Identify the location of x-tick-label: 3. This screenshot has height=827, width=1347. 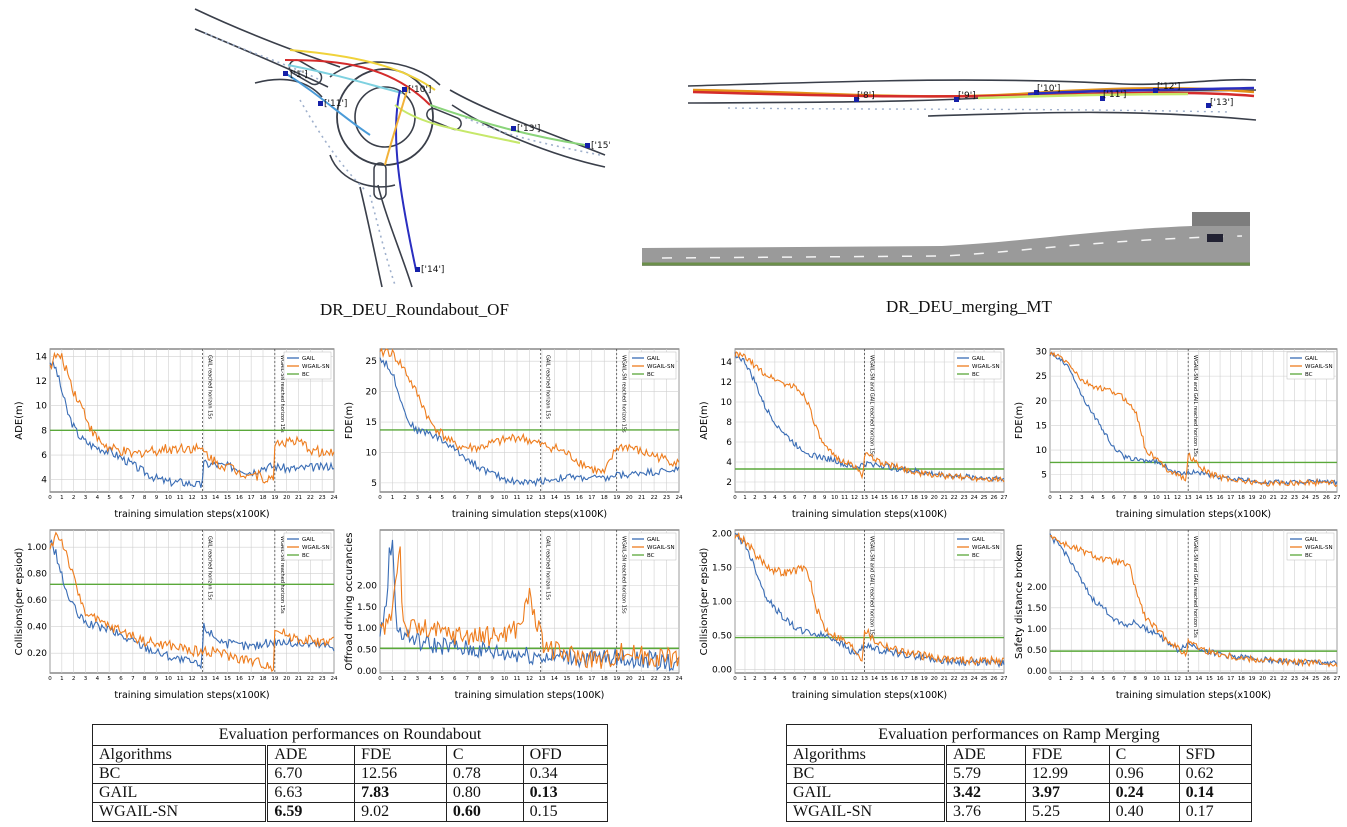
(86, 498).